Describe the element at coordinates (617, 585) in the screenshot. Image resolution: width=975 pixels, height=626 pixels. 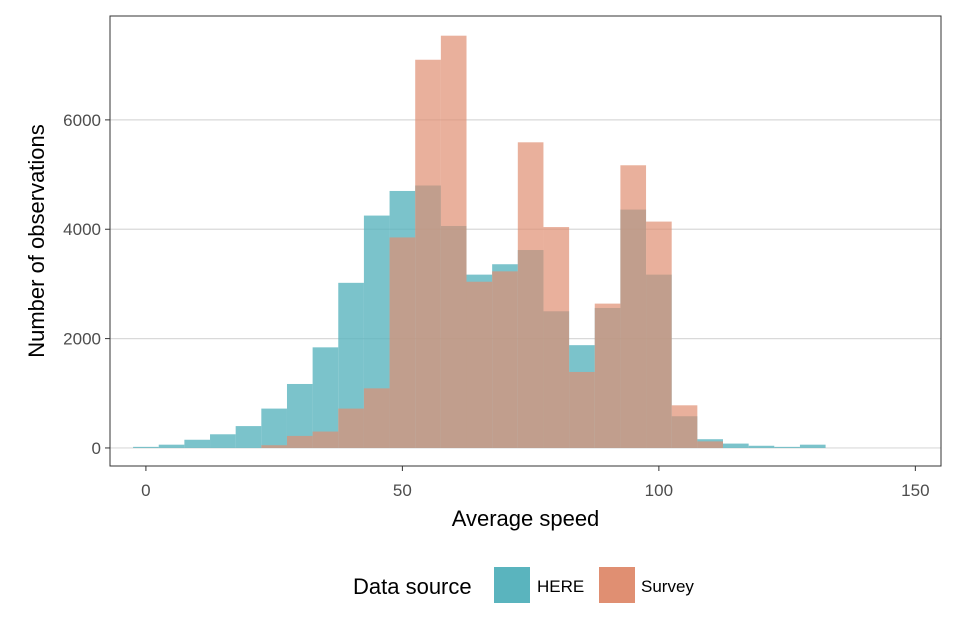
I see `legend-key-survey` at that location.